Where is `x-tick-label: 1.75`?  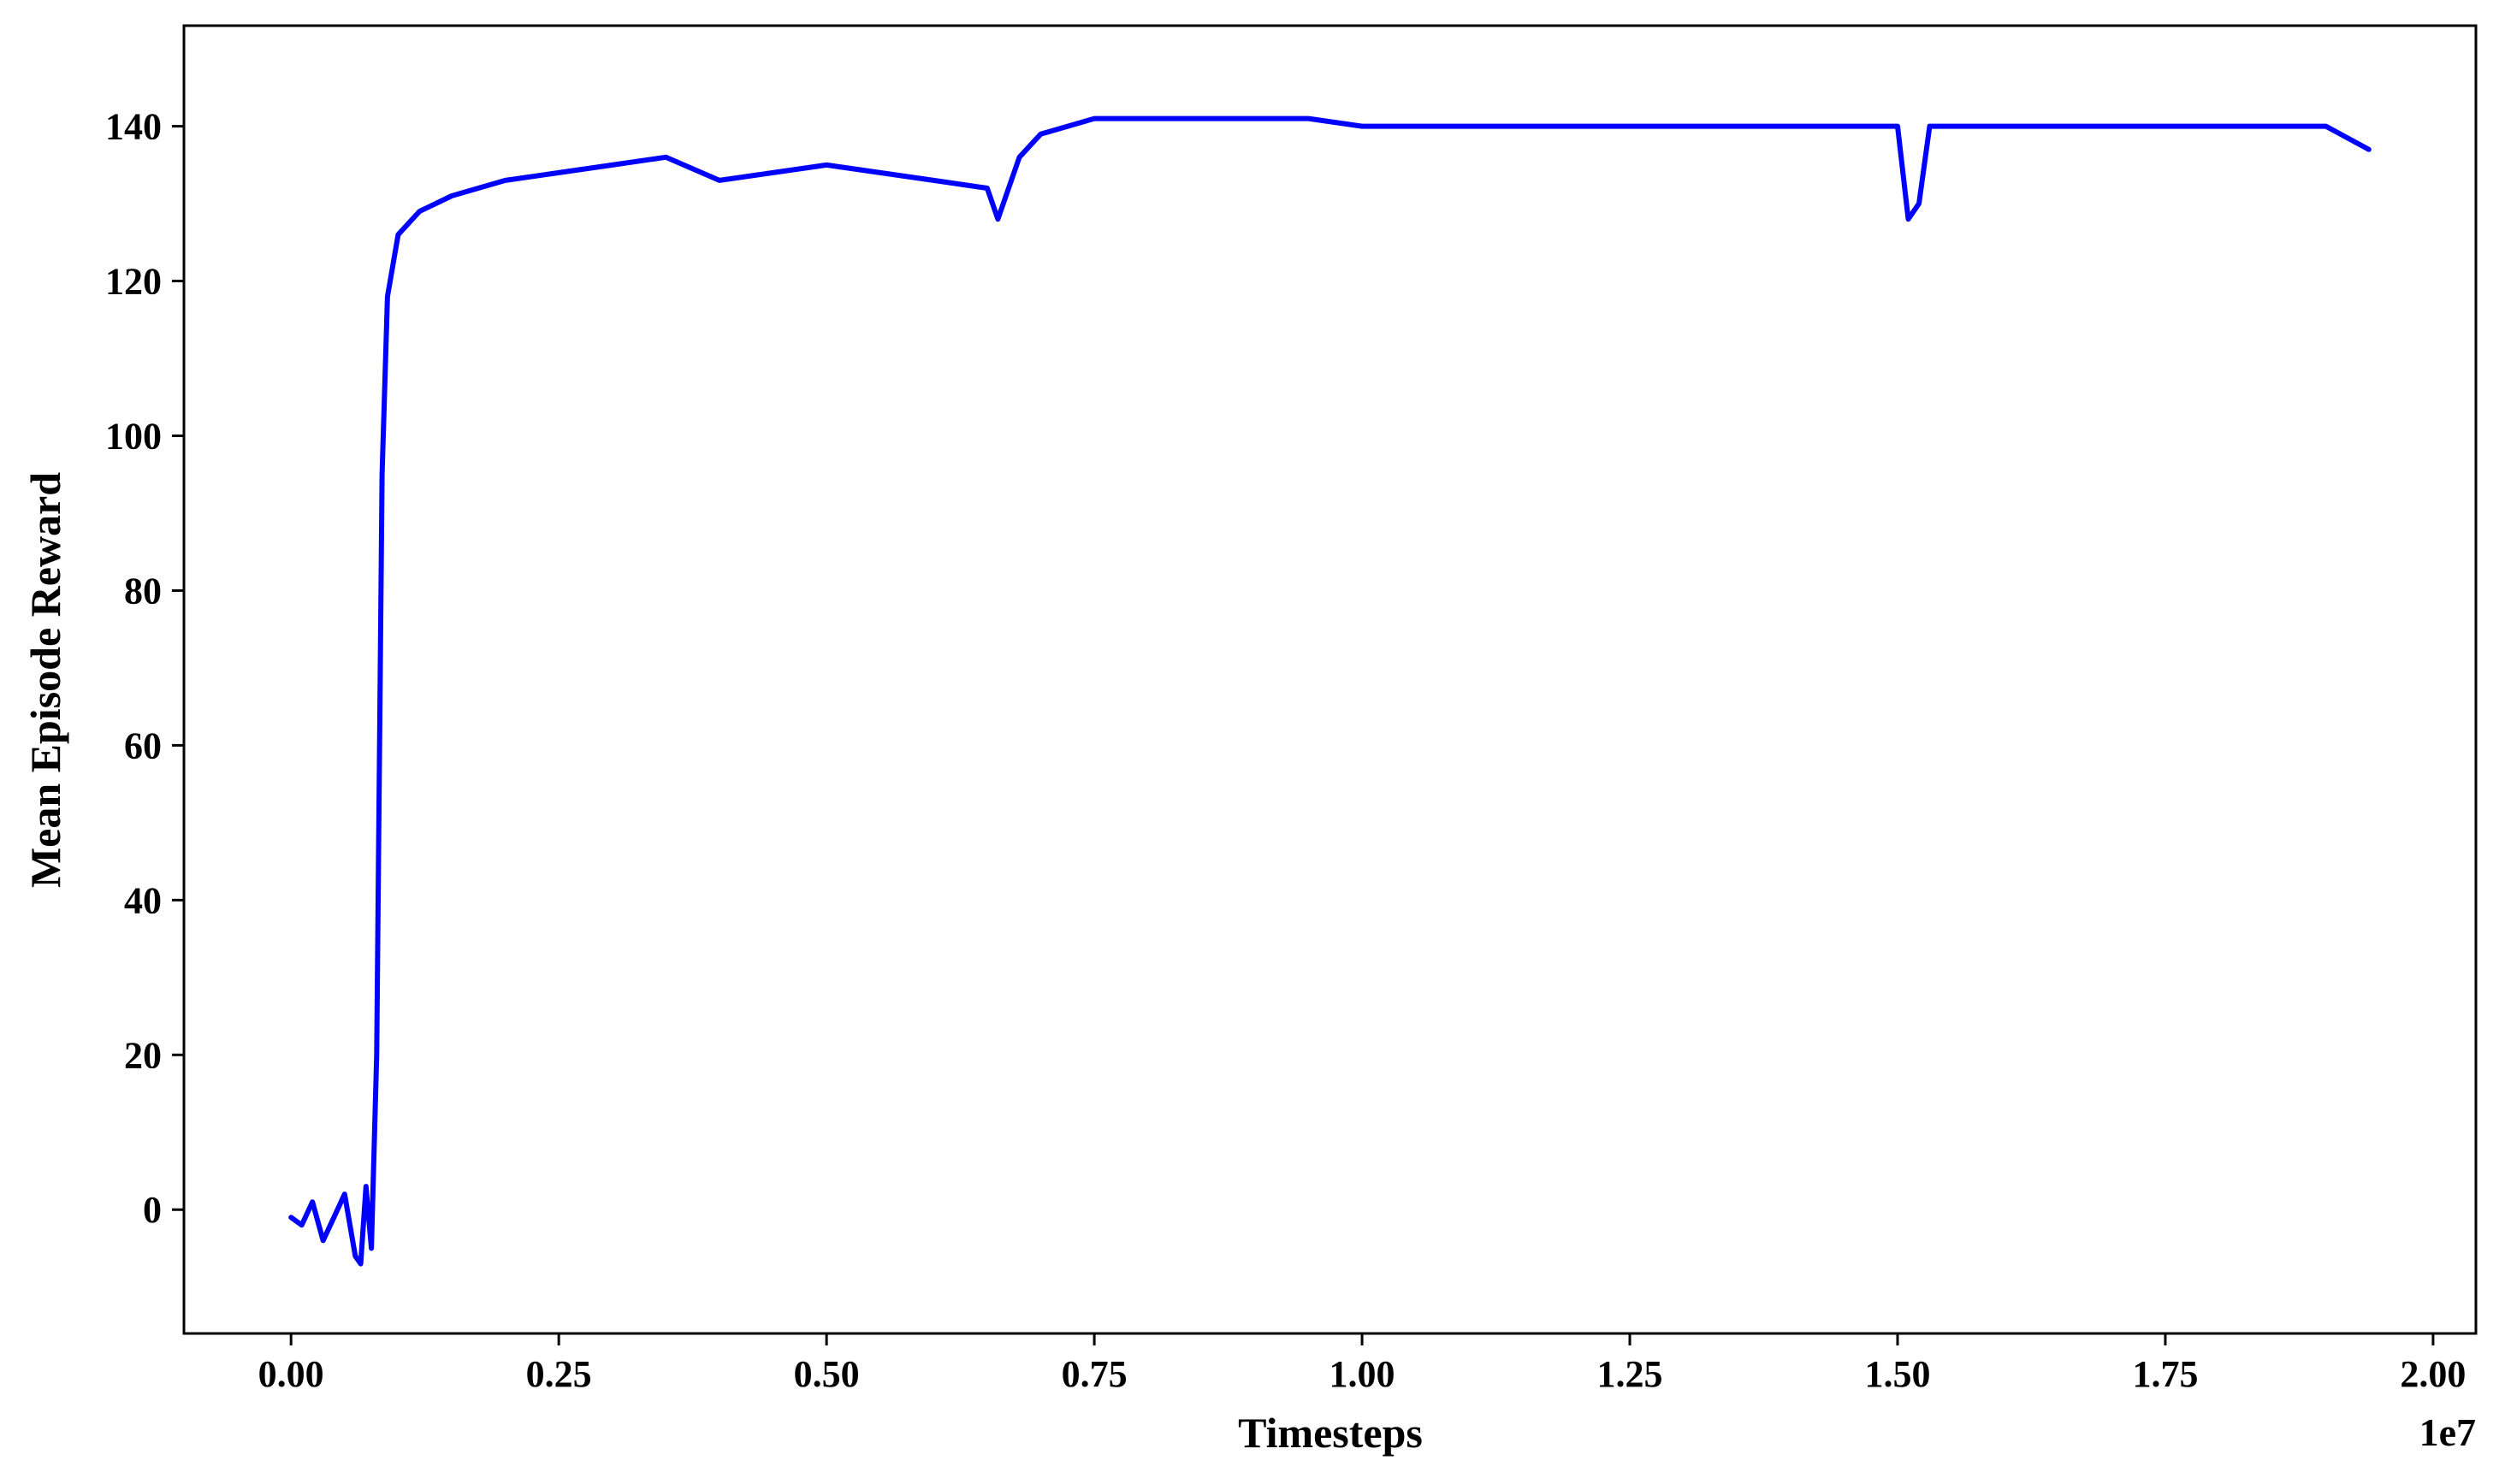 x-tick-label: 1.75 is located at coordinates (2165, 1374).